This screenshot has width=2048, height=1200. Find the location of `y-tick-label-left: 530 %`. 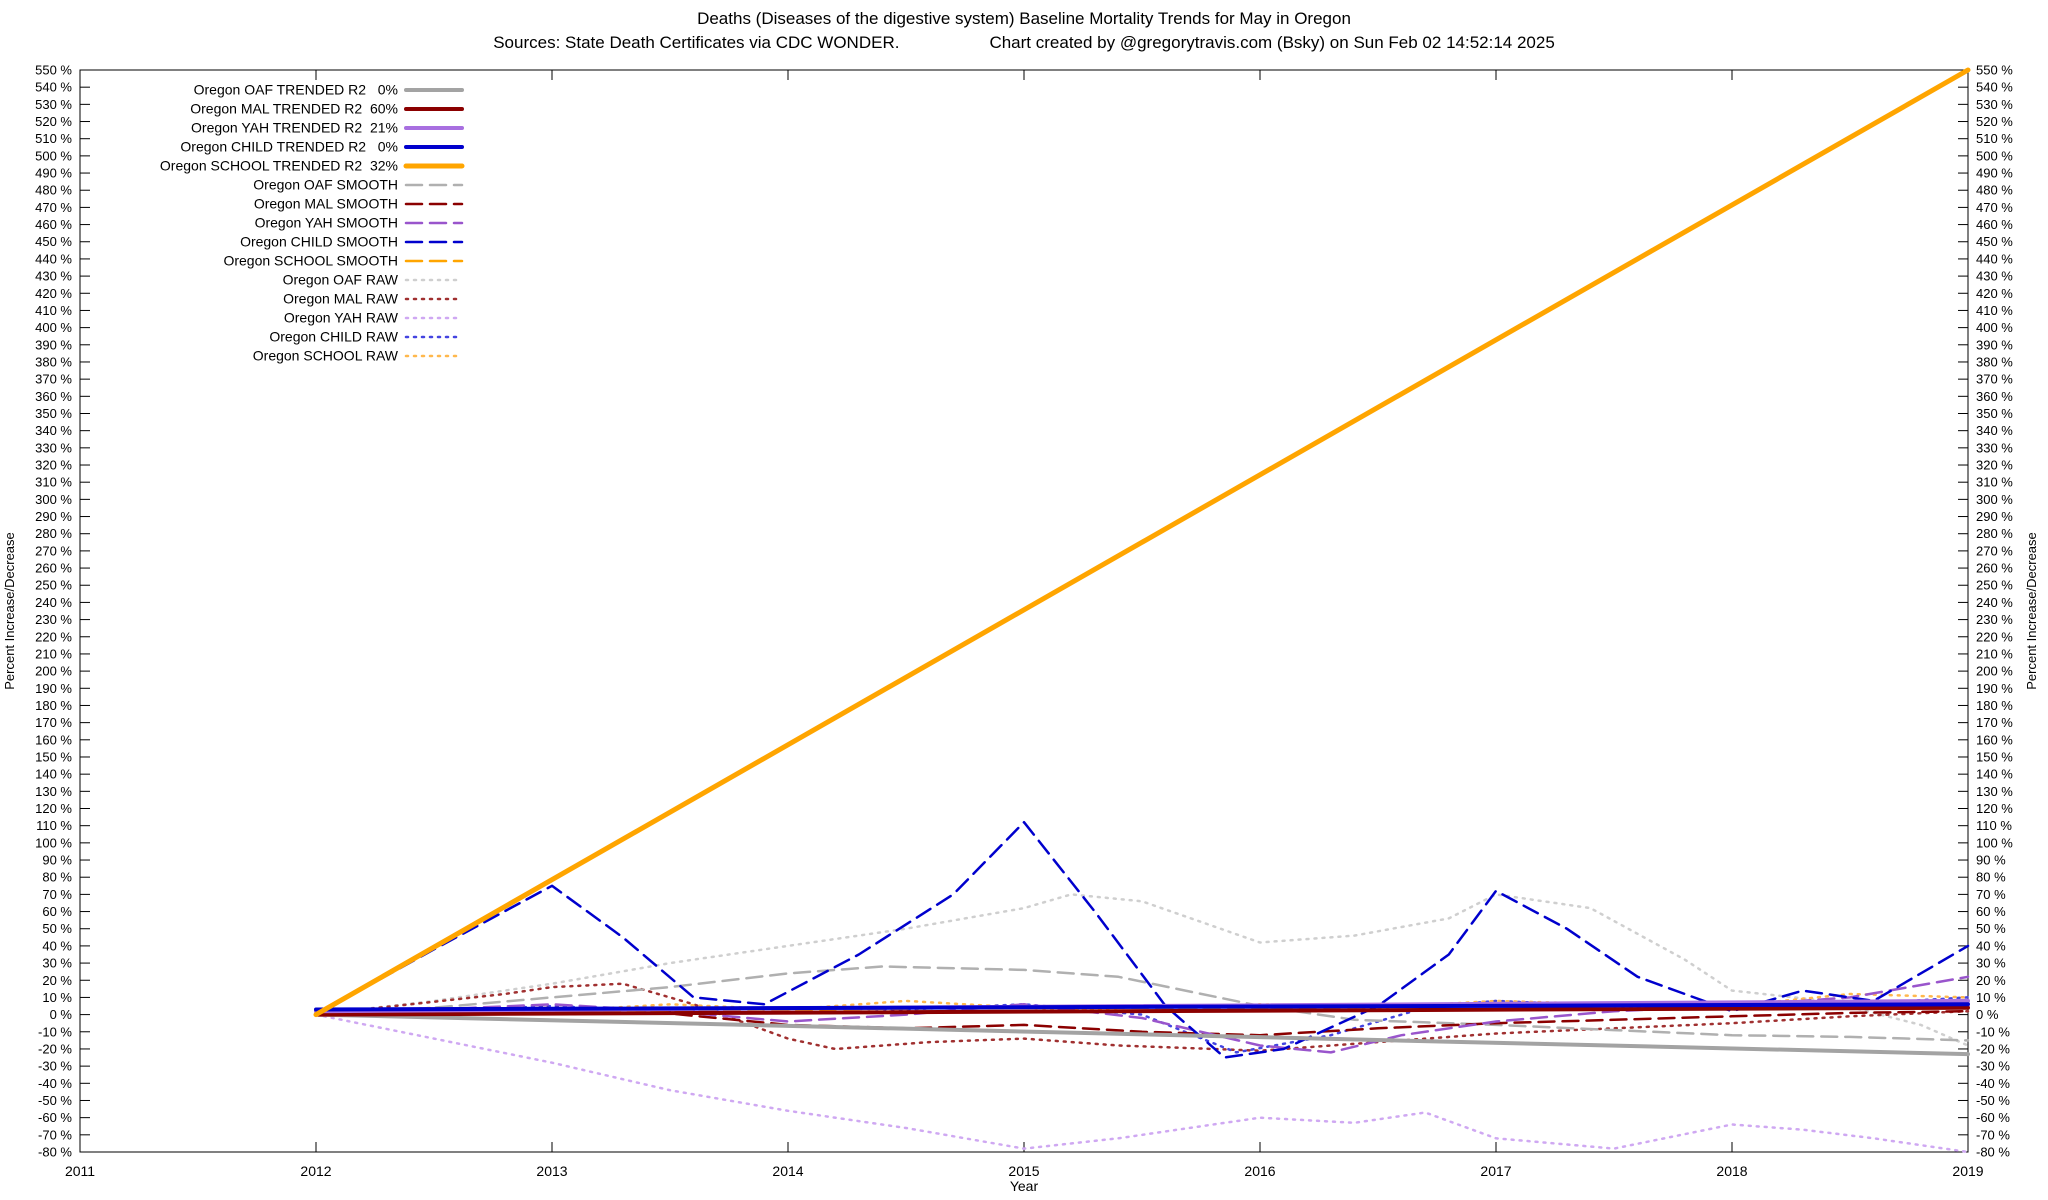

y-tick-label-left: 530 % is located at coordinates (53, 104).